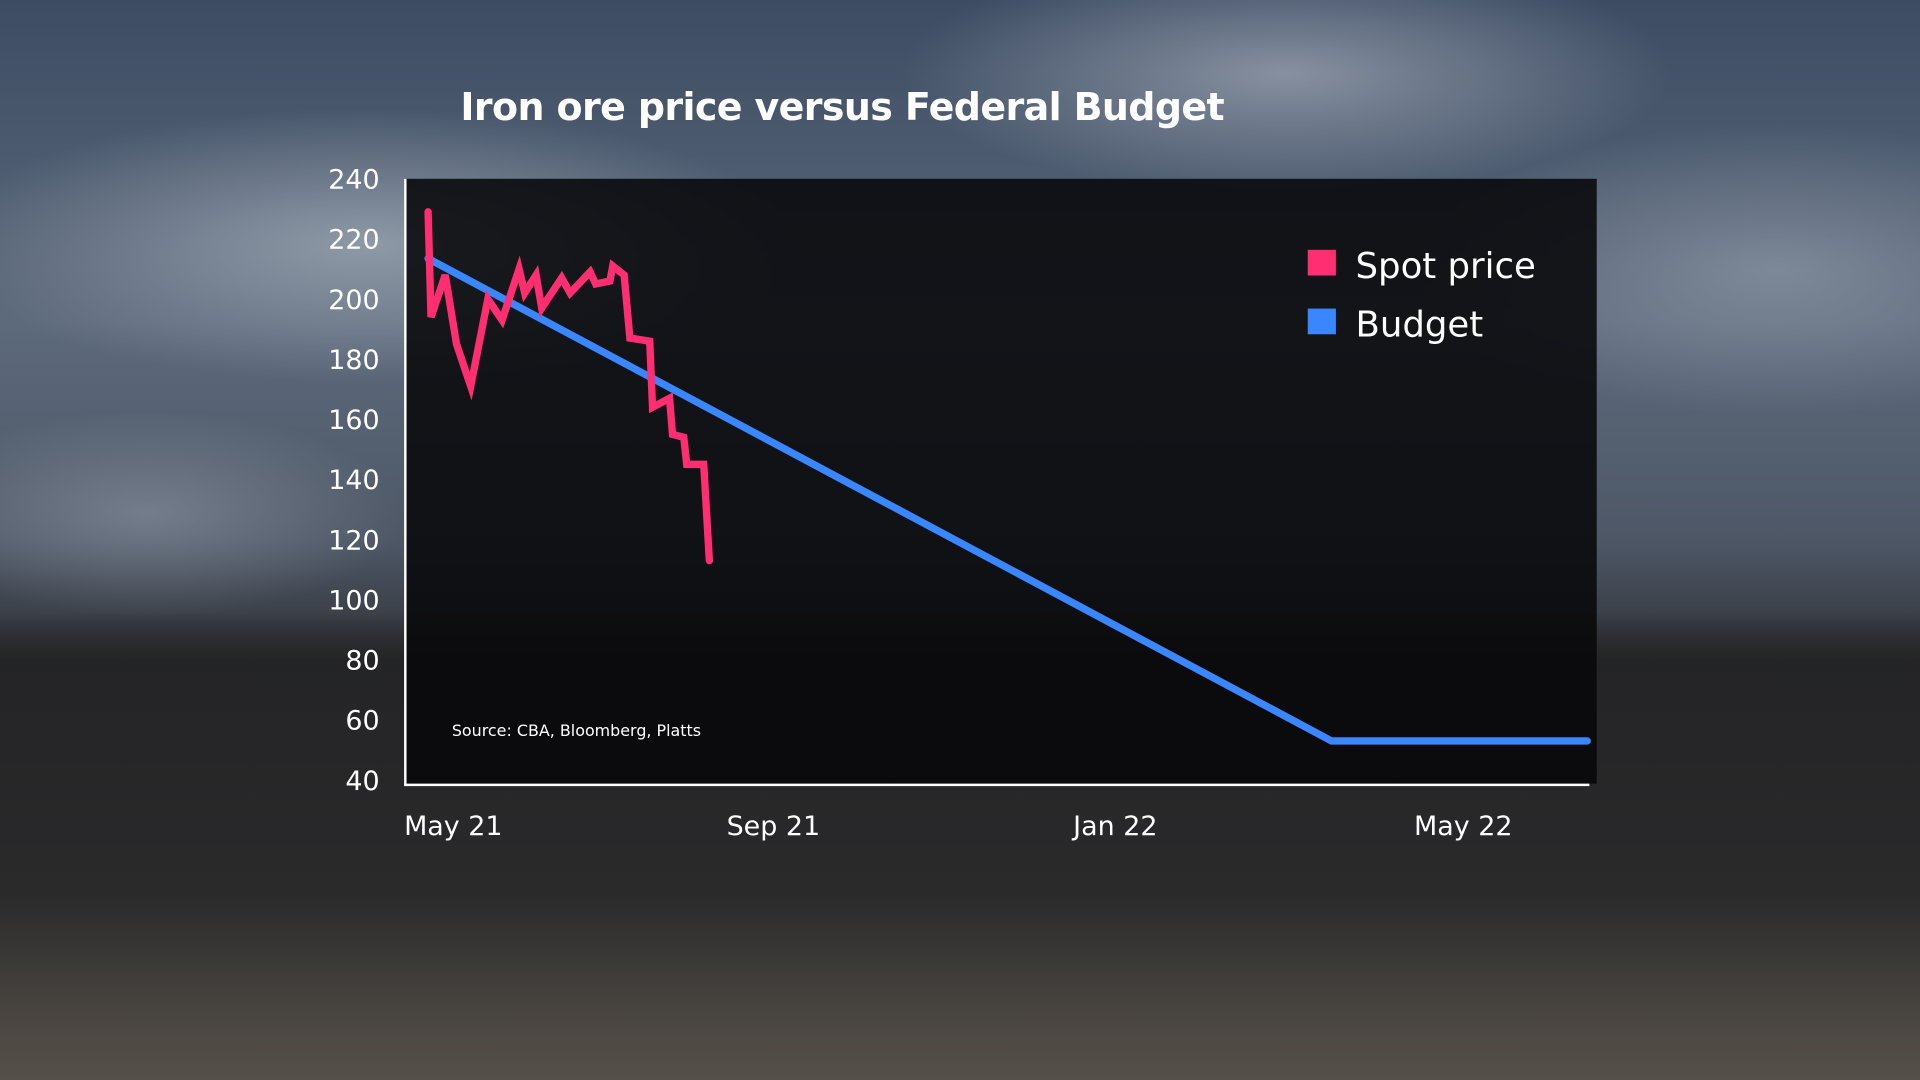  Describe the element at coordinates (353, 240) in the screenshot. I see `y-tick-label: 220` at that location.